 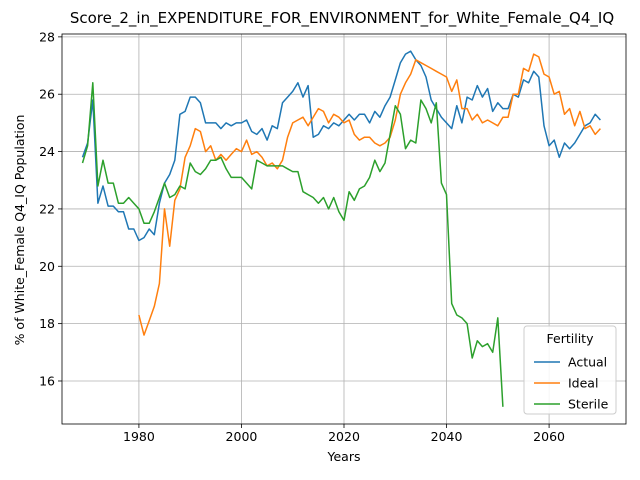 I want to click on y-axis-label: % of White_Female Q4_IQ Population, so click(x=19, y=230).